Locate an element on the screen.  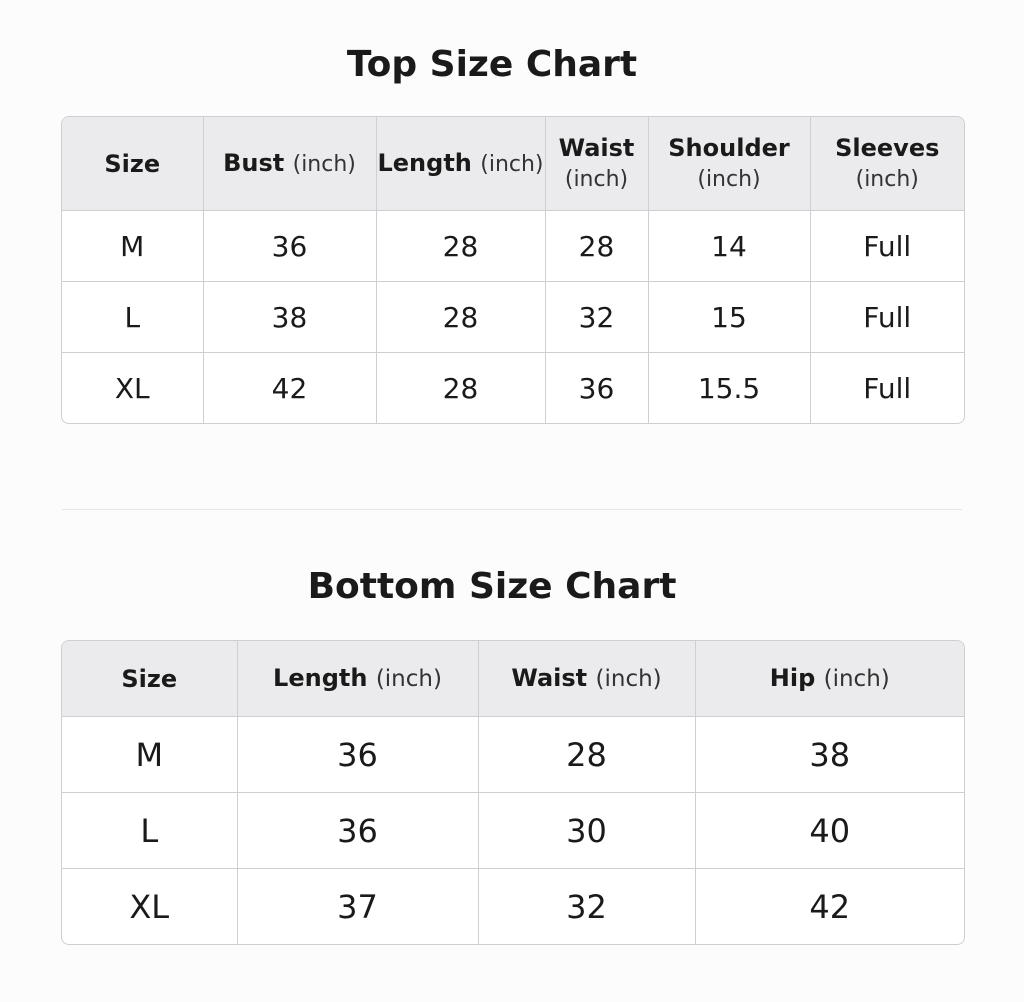
table-row: XL 42 28 36 15.5 Full is located at coordinates (513, 387).